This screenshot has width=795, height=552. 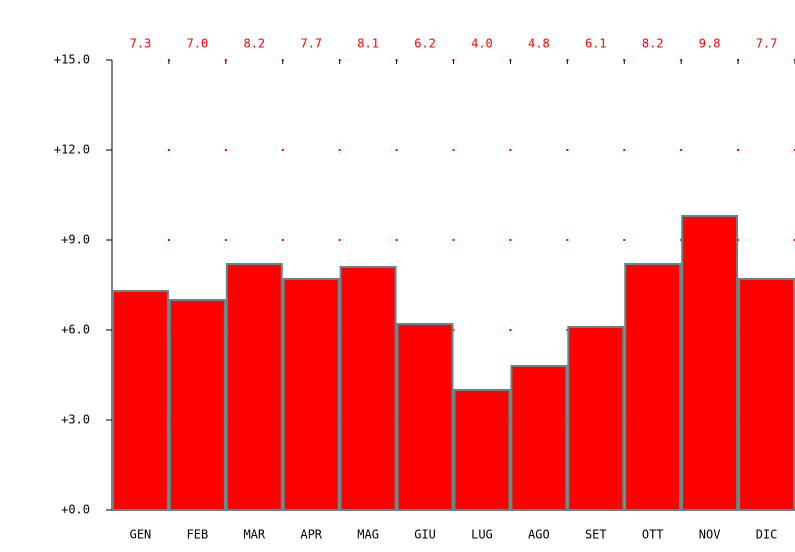 I want to click on x-tick-label: APR, so click(x=311, y=535).